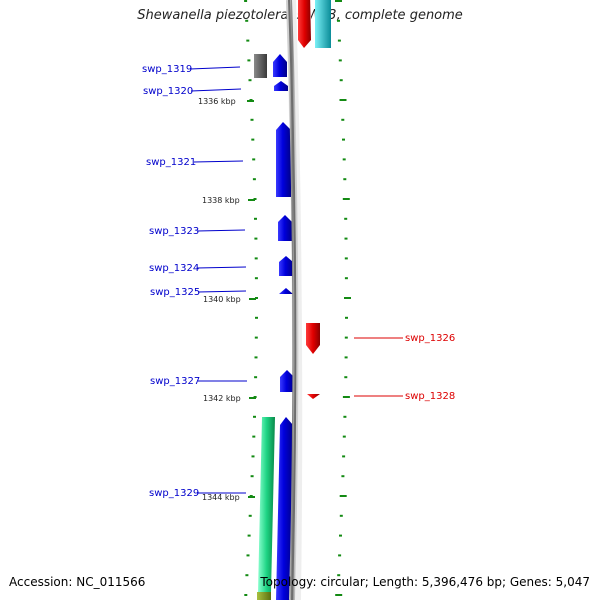 The height and width of the screenshot is (600, 600). What do you see at coordinates (264, 596) in the screenshot?
I see `olive-feature` at bounding box center [264, 596].